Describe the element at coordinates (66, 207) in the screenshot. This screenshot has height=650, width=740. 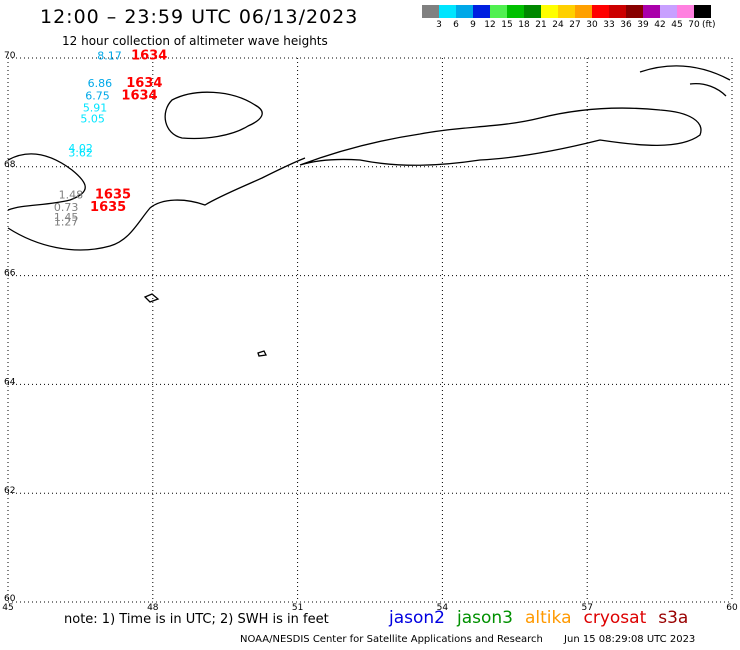
I see `wave-height-label: 0.73` at that location.